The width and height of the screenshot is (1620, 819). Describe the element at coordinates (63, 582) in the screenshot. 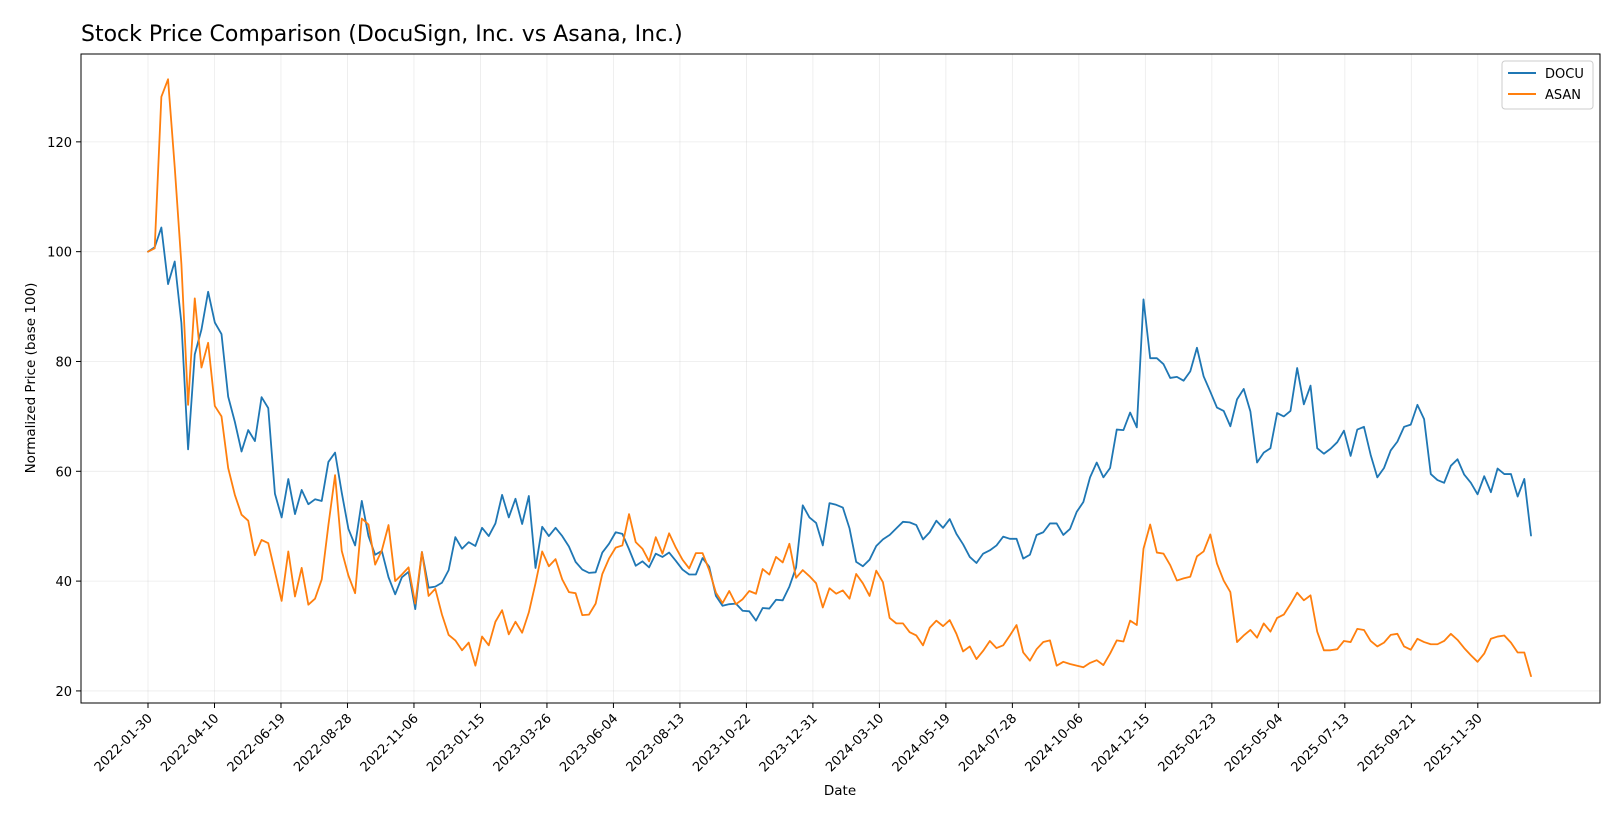

I see `y-tick-label: 40` at that location.